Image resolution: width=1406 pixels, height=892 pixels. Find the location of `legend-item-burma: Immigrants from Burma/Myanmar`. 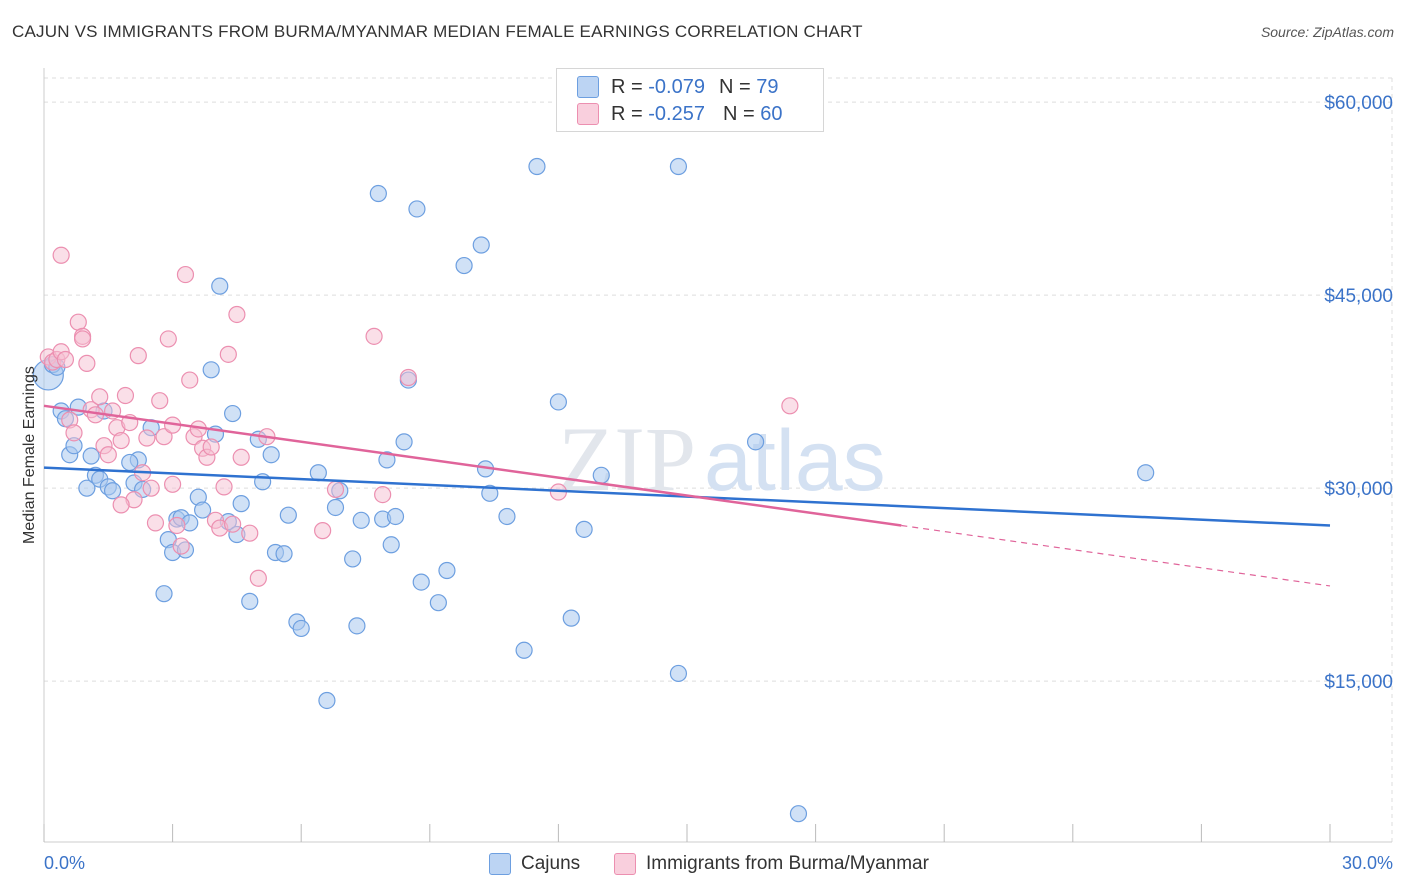

legend-item-burma: Immigrants from Burma/Myanmar is located at coordinates (771, 864).